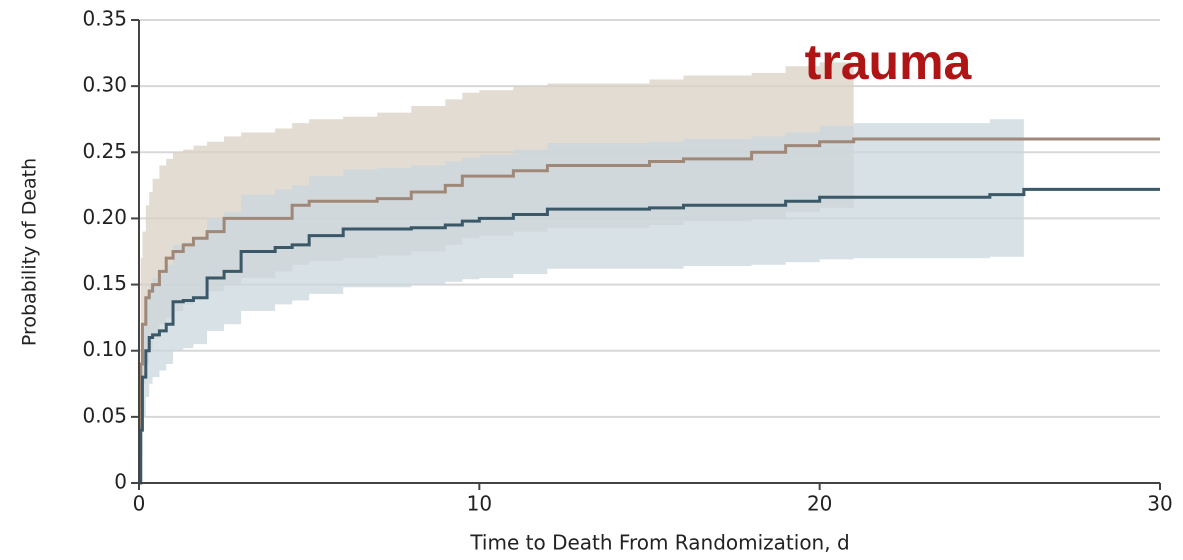 This screenshot has height=560, width=1183. Describe the element at coordinates (104, 415) in the screenshot. I see `y-tick-label: 0.05` at that location.